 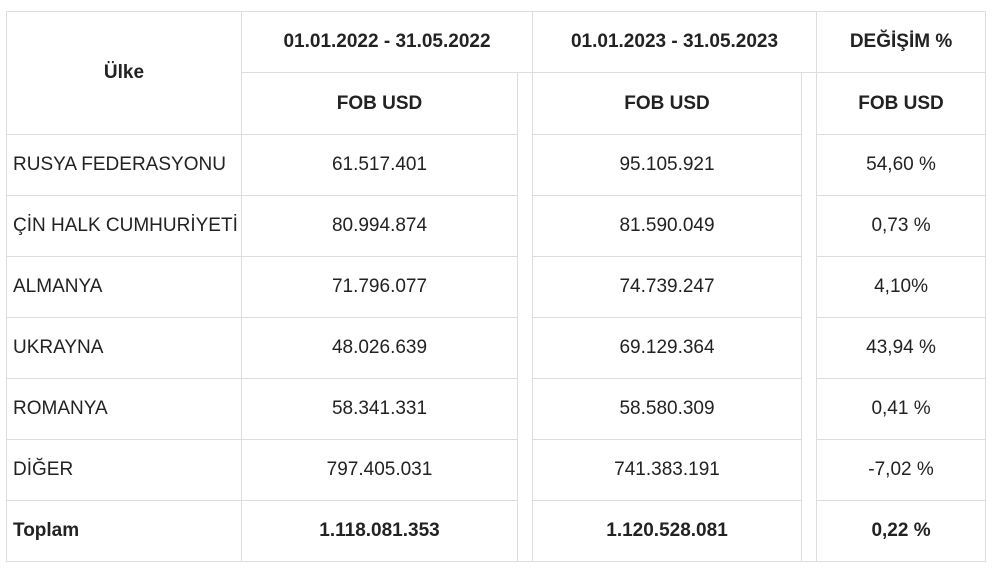 I want to click on total-2022-cell: 1.118.081.353, so click(x=379, y=531).